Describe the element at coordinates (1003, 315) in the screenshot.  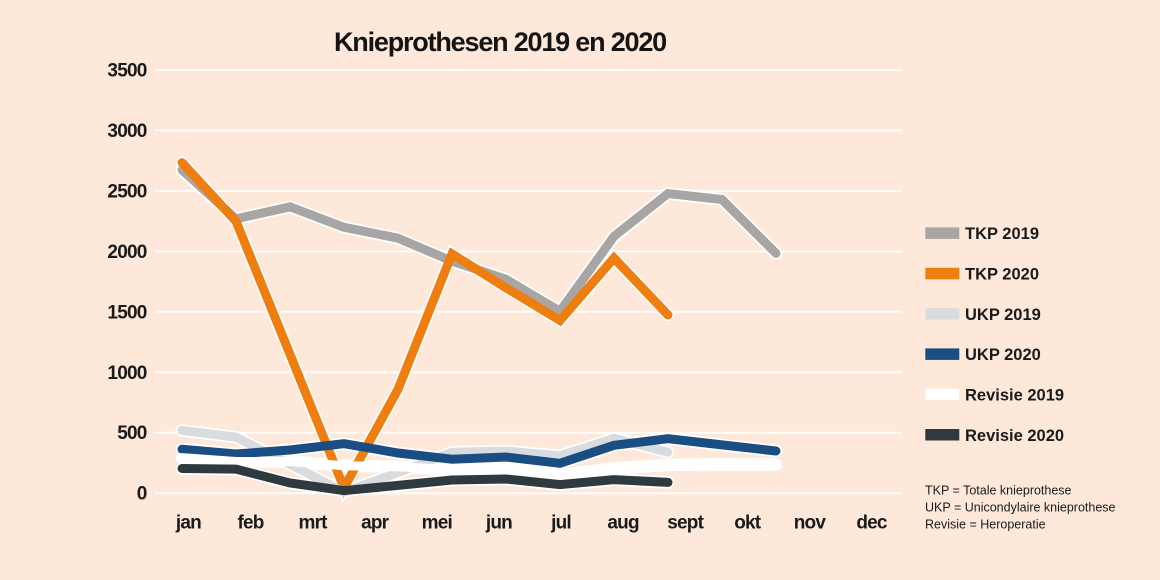
I see `svg-text: UKP 2019` at that location.